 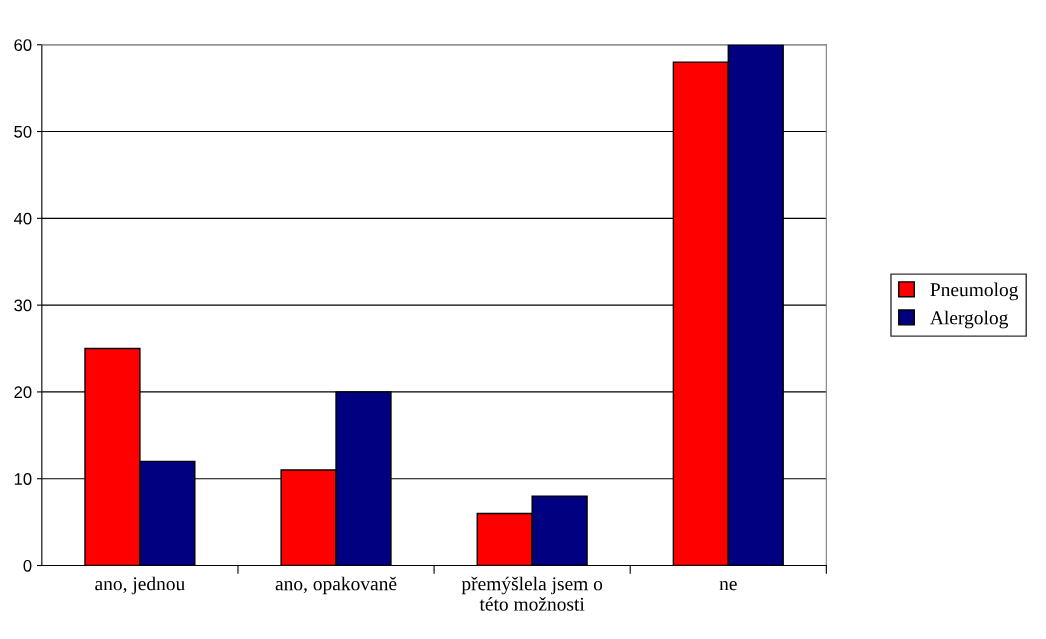 I want to click on y-tick-label: 30, so click(x=23, y=305).